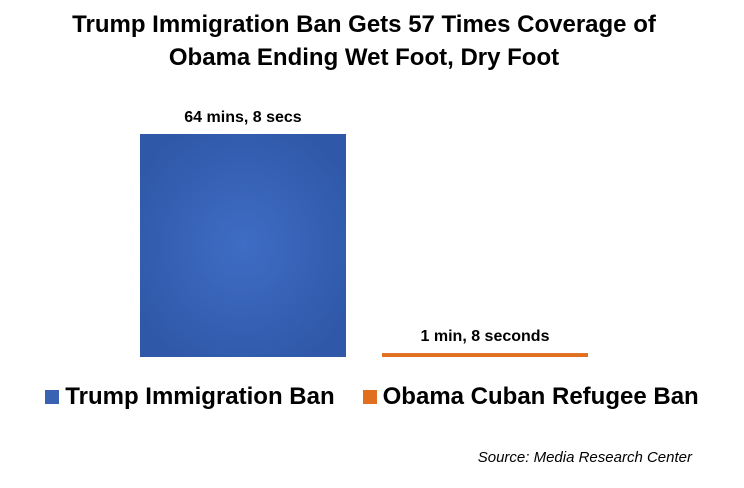 Image resolution: width=744 pixels, height=488 pixels. I want to click on legend-item-obama: Obama Cuban Refugee Ban, so click(530, 397).